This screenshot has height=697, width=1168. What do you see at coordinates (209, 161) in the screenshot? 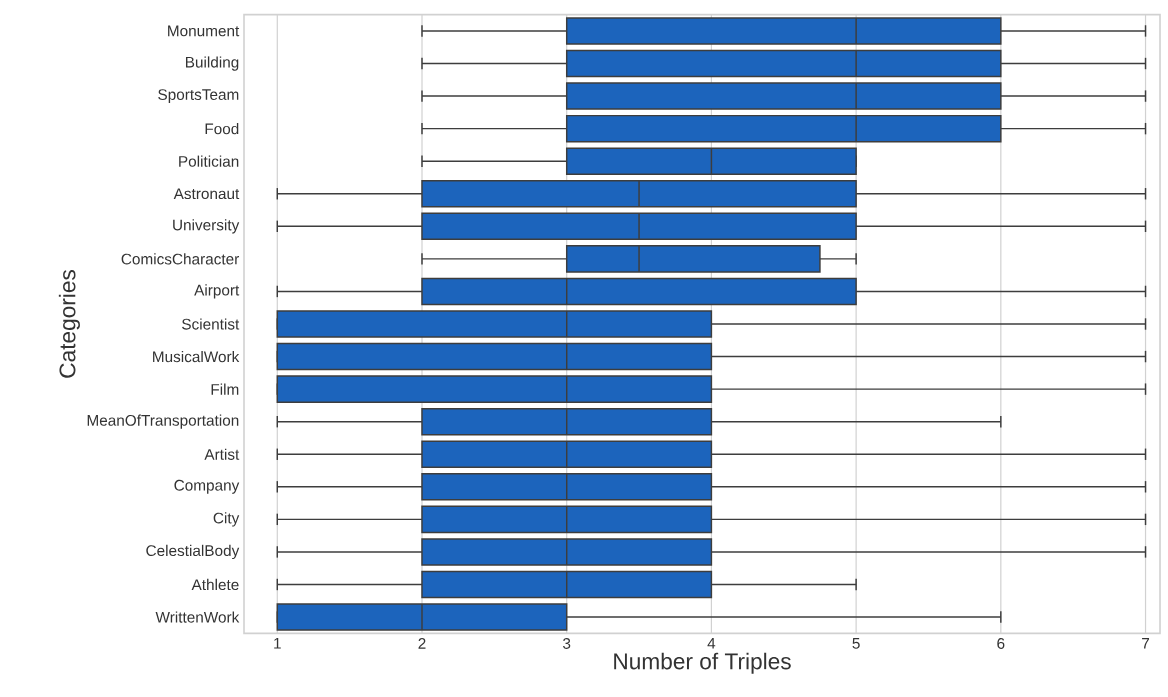
I see `y-tick-label: Politician` at bounding box center [209, 161].